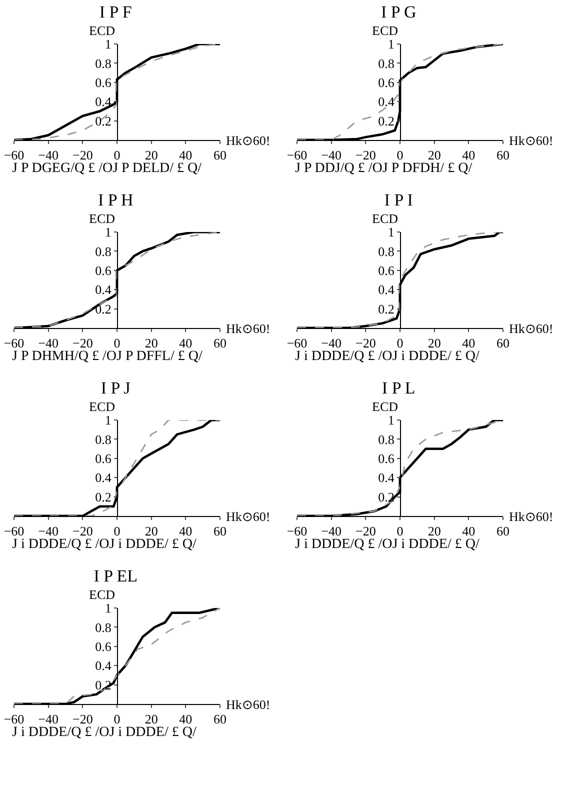 This screenshot has height=801, width=565. I want to click on chart-title: I P I, so click(399, 200).